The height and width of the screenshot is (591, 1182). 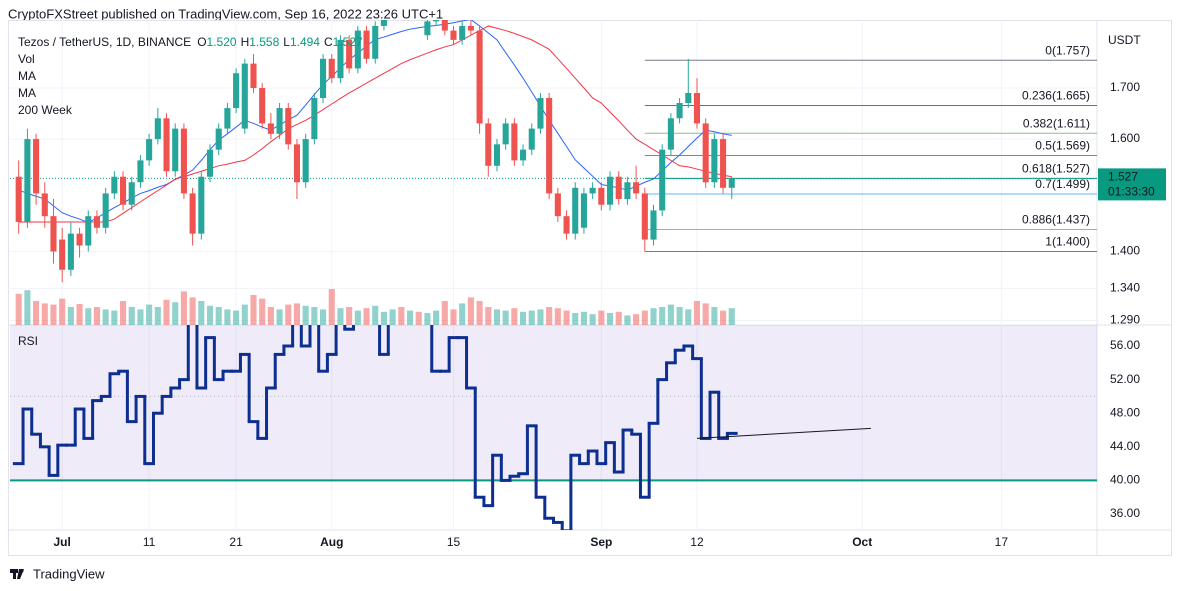 What do you see at coordinates (104, 42) in the screenshot?
I see `symbol: Tezos / TetherUS, 1D, BINANCE` at bounding box center [104, 42].